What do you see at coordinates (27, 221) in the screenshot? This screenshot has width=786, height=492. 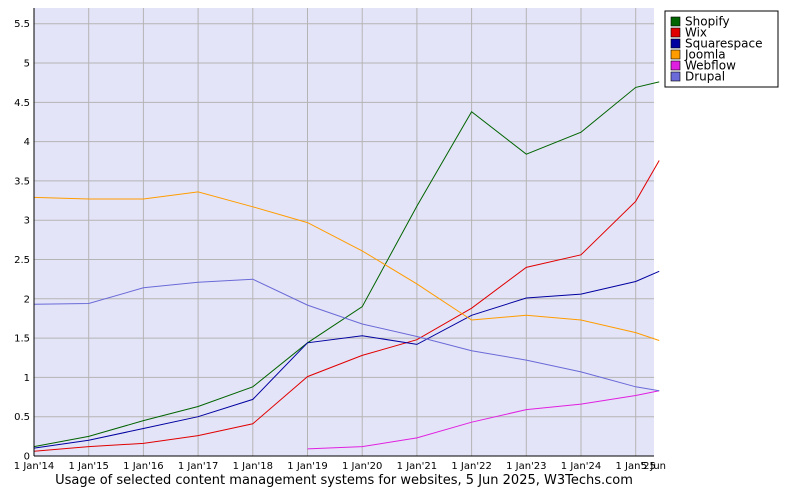 I see `y-tick-label: 3` at bounding box center [27, 221].